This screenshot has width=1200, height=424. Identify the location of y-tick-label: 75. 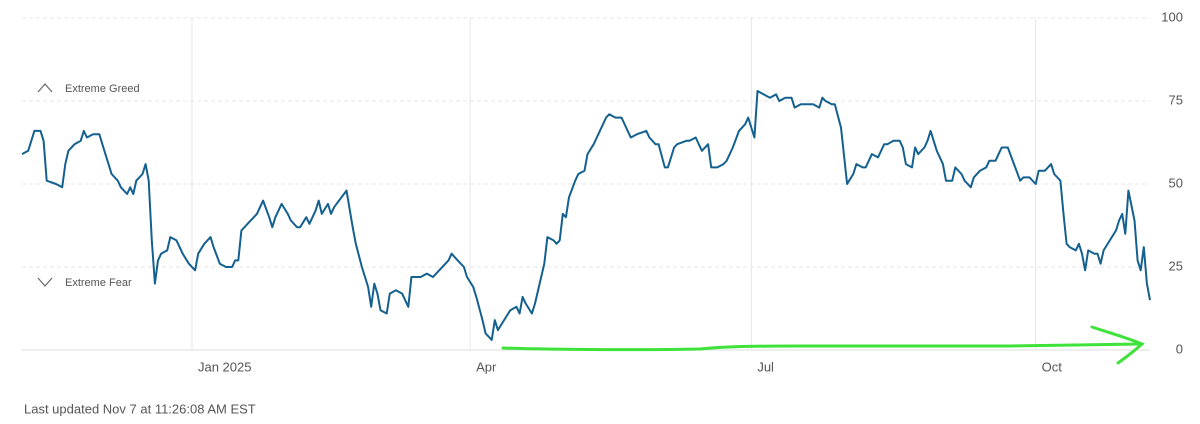
(1176, 99).